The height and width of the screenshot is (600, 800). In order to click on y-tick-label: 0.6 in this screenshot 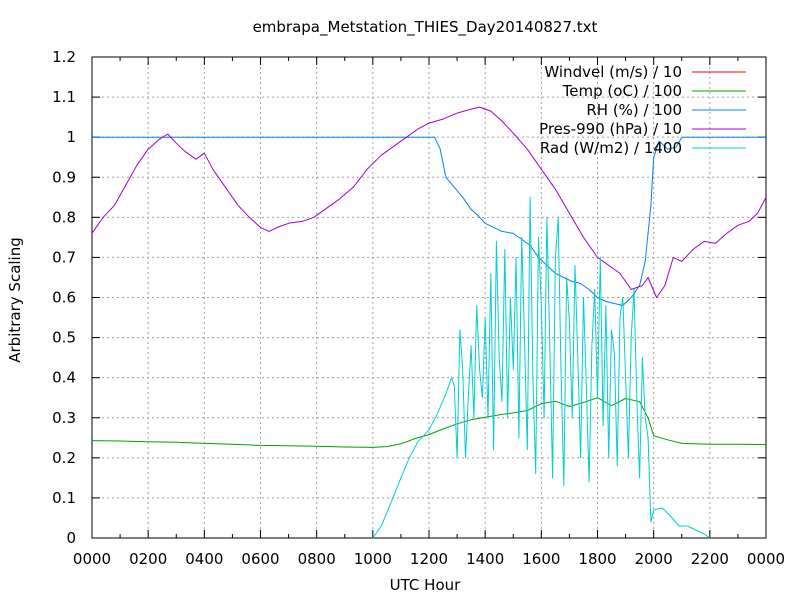, I will do `click(64, 298)`.